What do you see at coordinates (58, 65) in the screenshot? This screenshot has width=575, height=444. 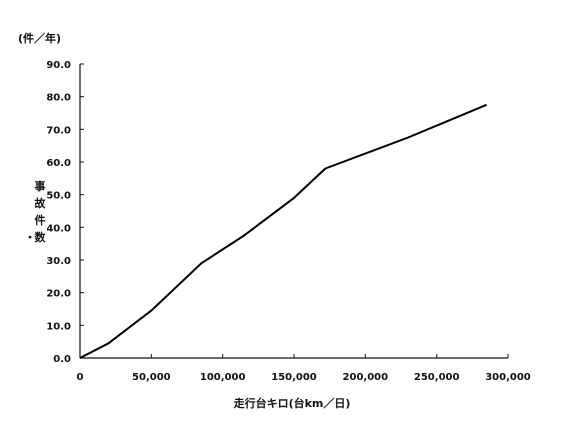 I see `y-tick-label: 90.0` at bounding box center [58, 65].